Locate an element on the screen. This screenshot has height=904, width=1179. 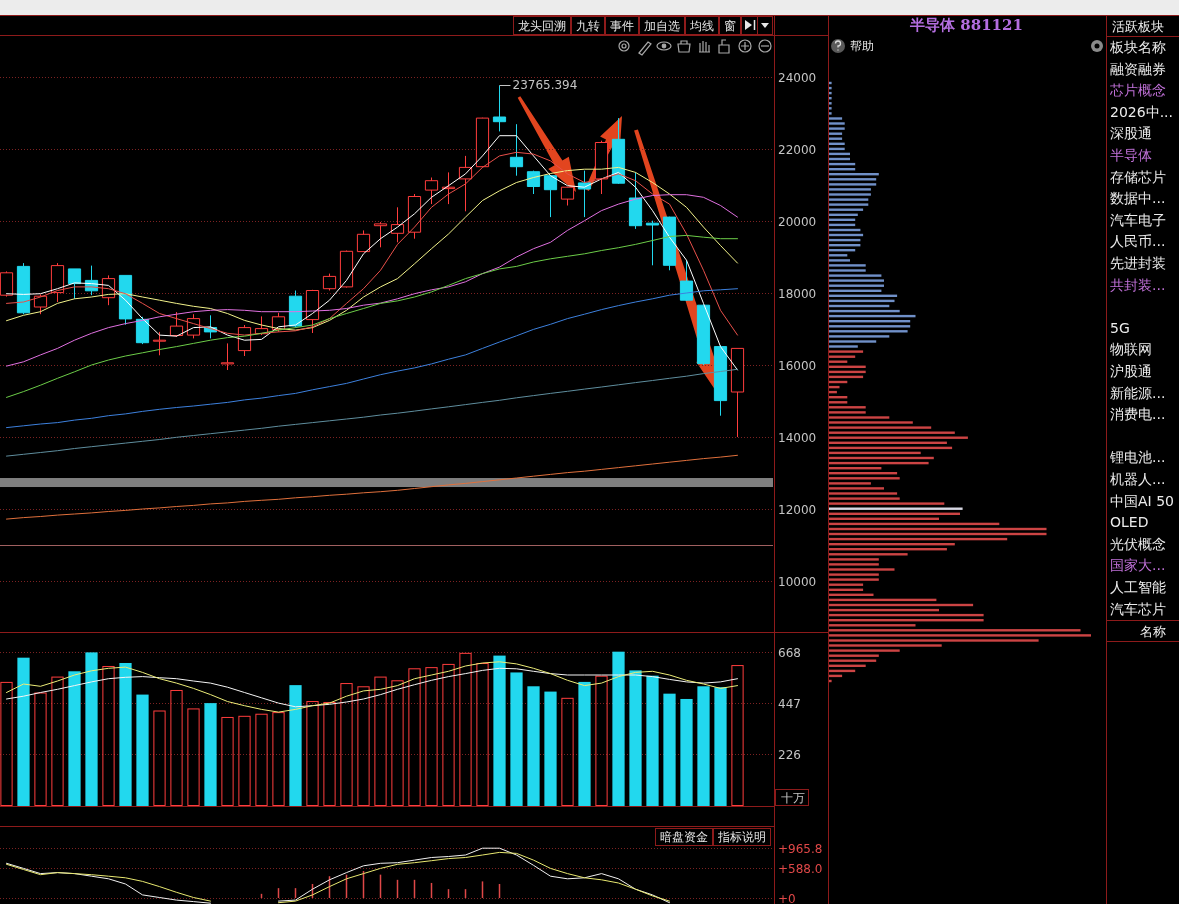
text: 23765.394 is located at coordinates (545, 85).